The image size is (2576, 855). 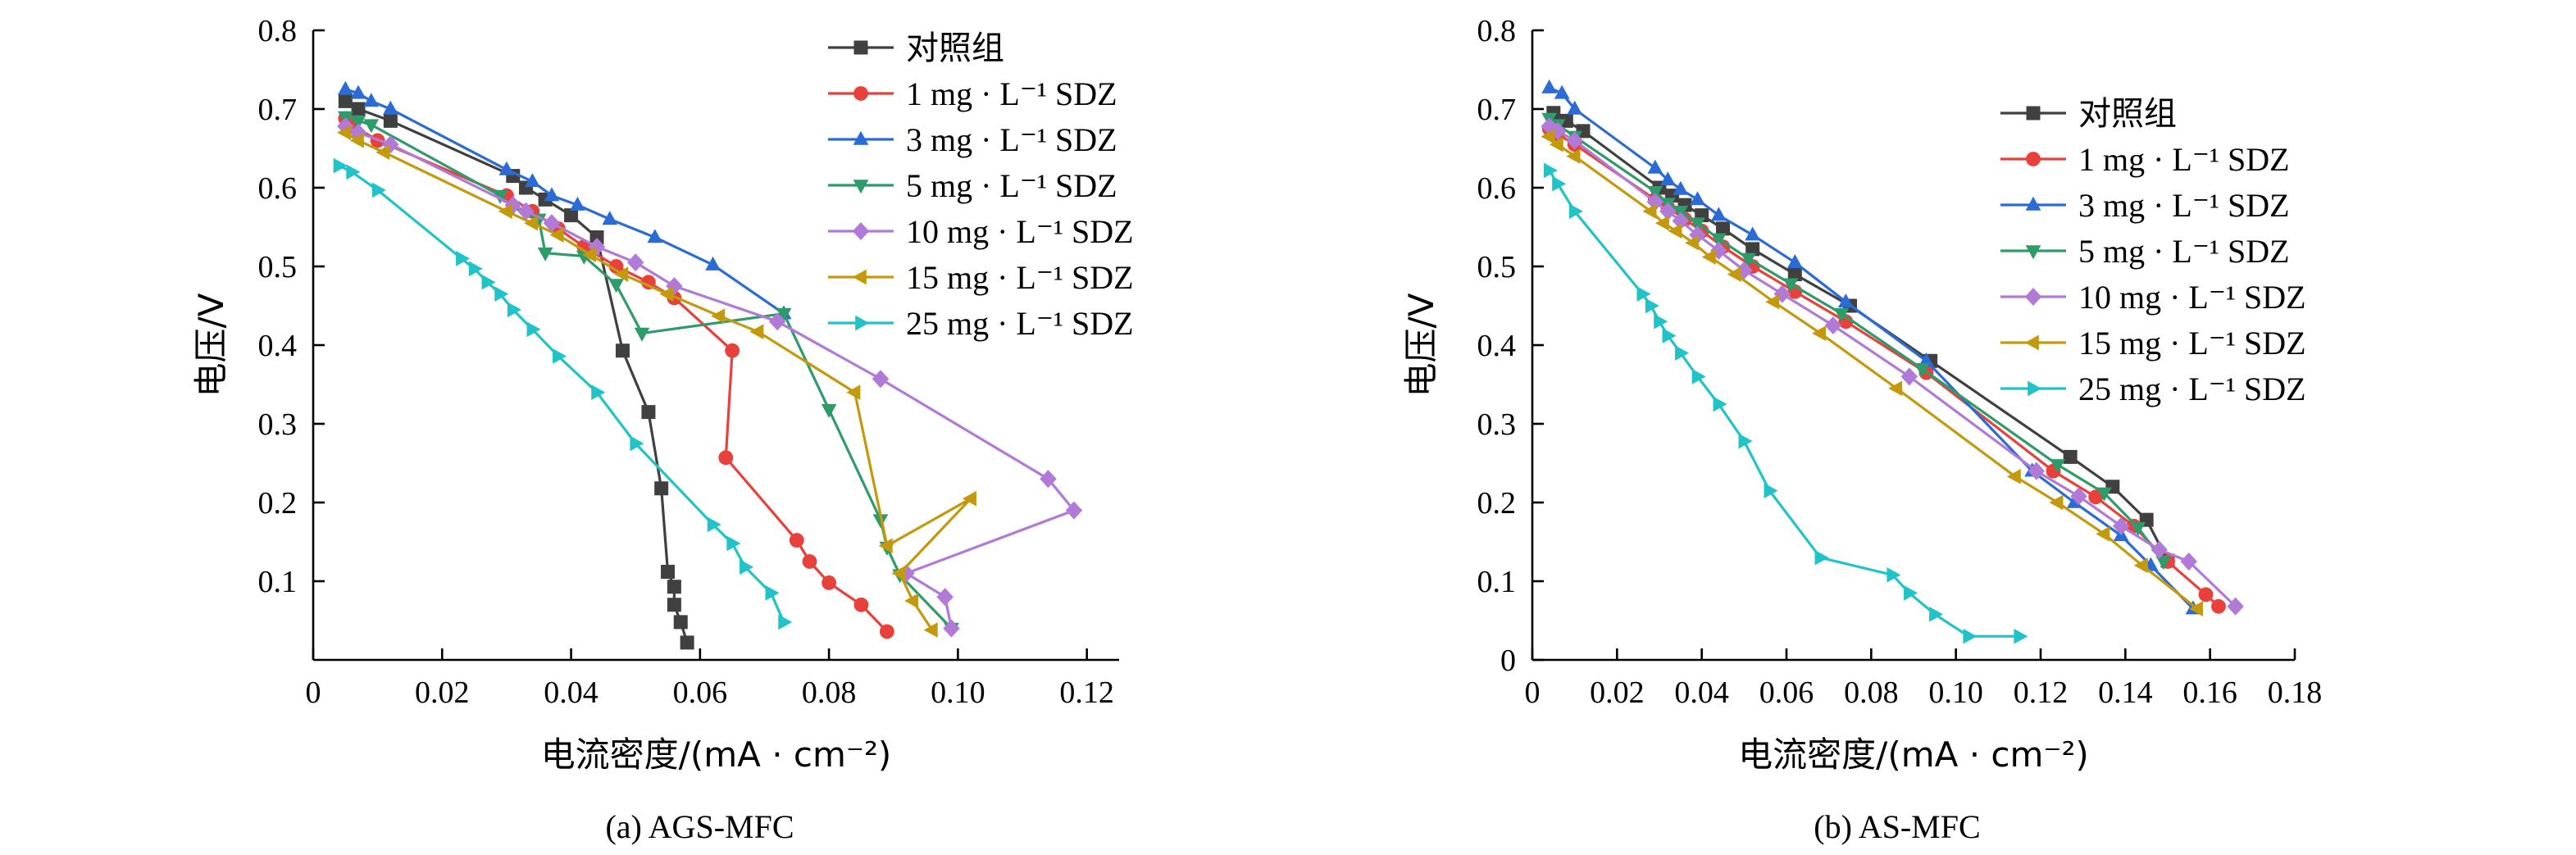 I want to click on y-tick-label: 0, so click(x=1508, y=661).